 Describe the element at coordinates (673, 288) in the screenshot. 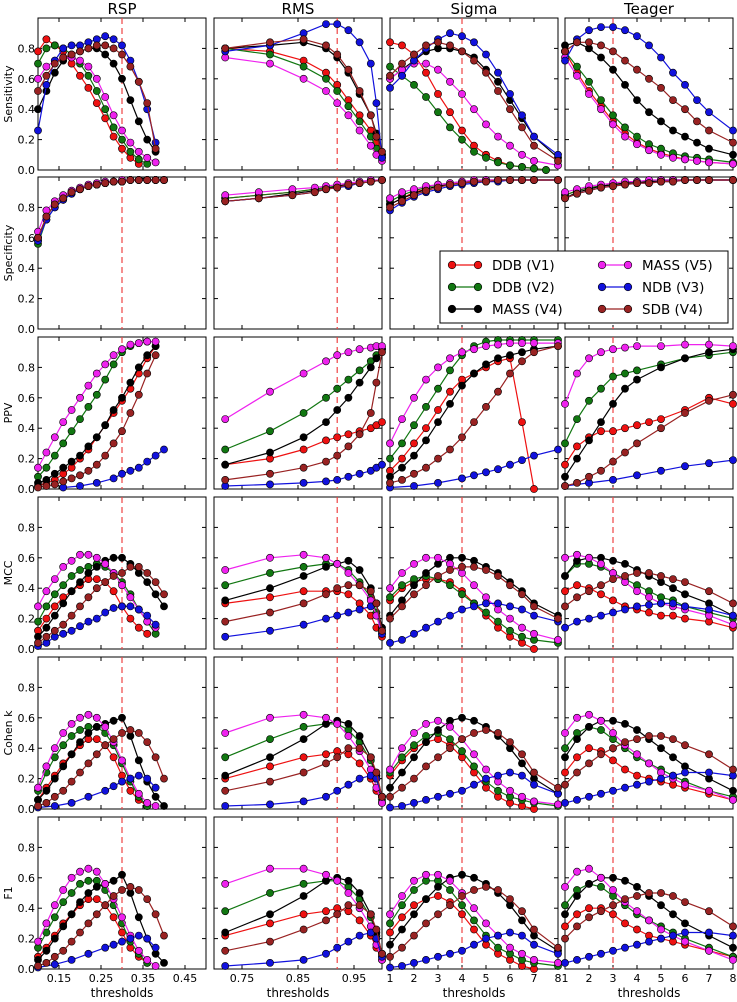

I see `legend-label: NDB (V3)` at that location.